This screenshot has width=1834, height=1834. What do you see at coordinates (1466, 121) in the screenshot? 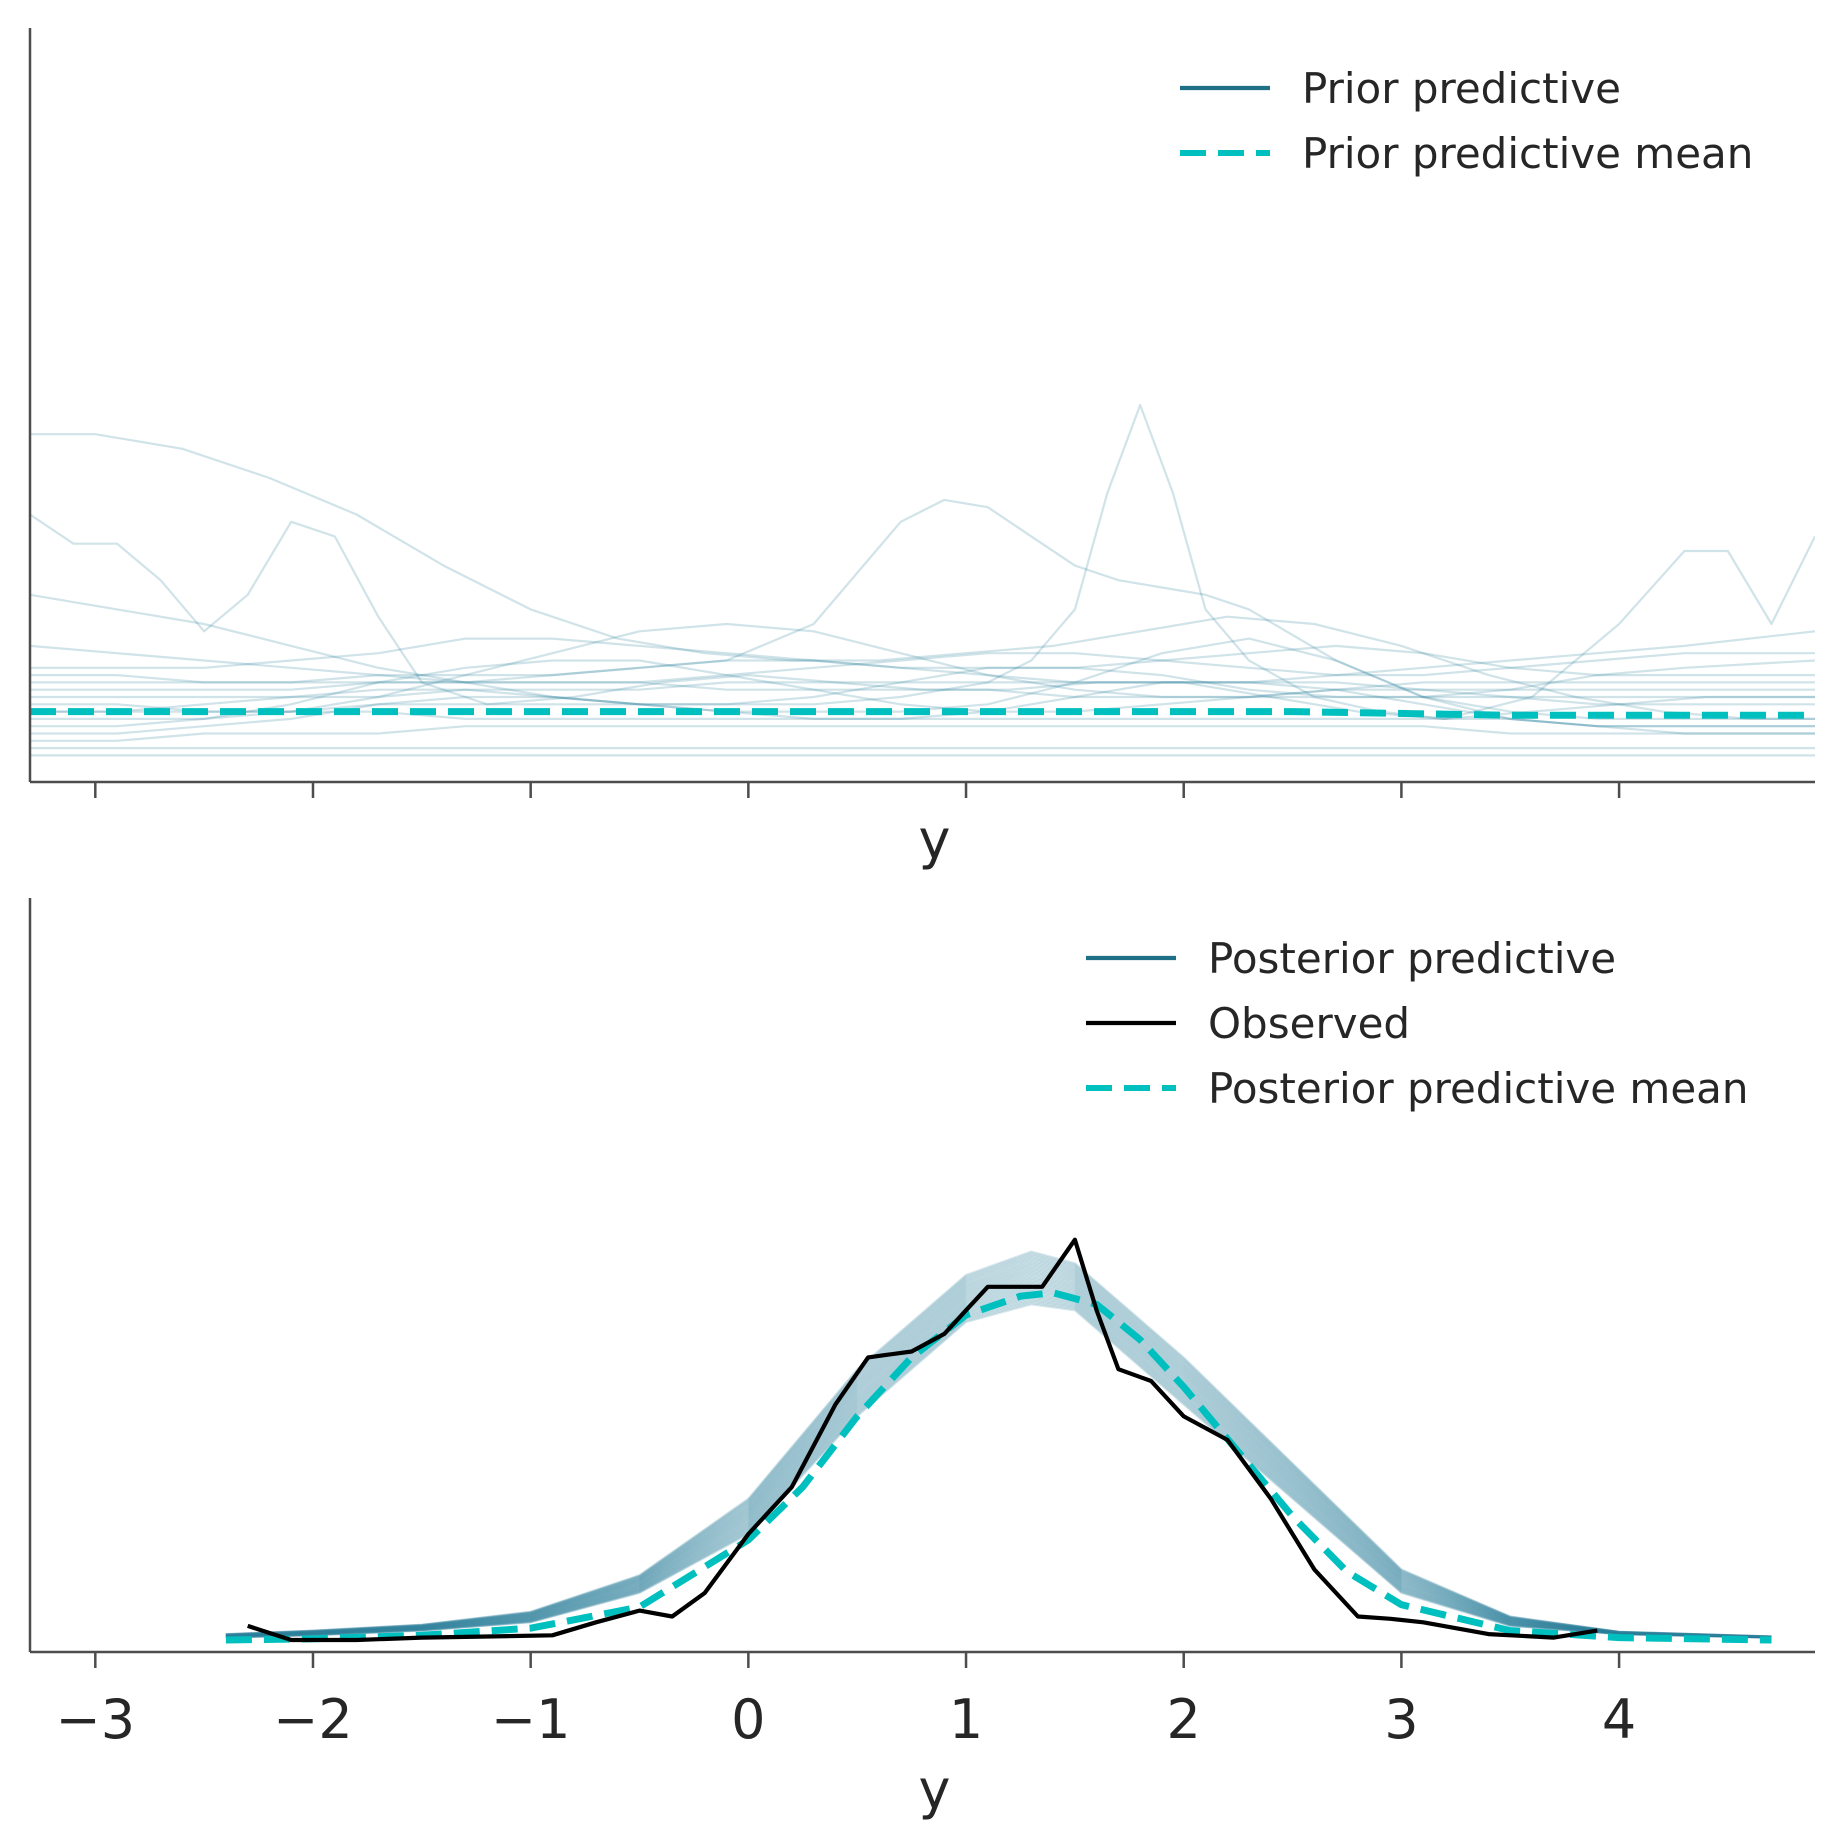
I see `legend: Prior predictive Prior predictive mean` at bounding box center [1466, 121].